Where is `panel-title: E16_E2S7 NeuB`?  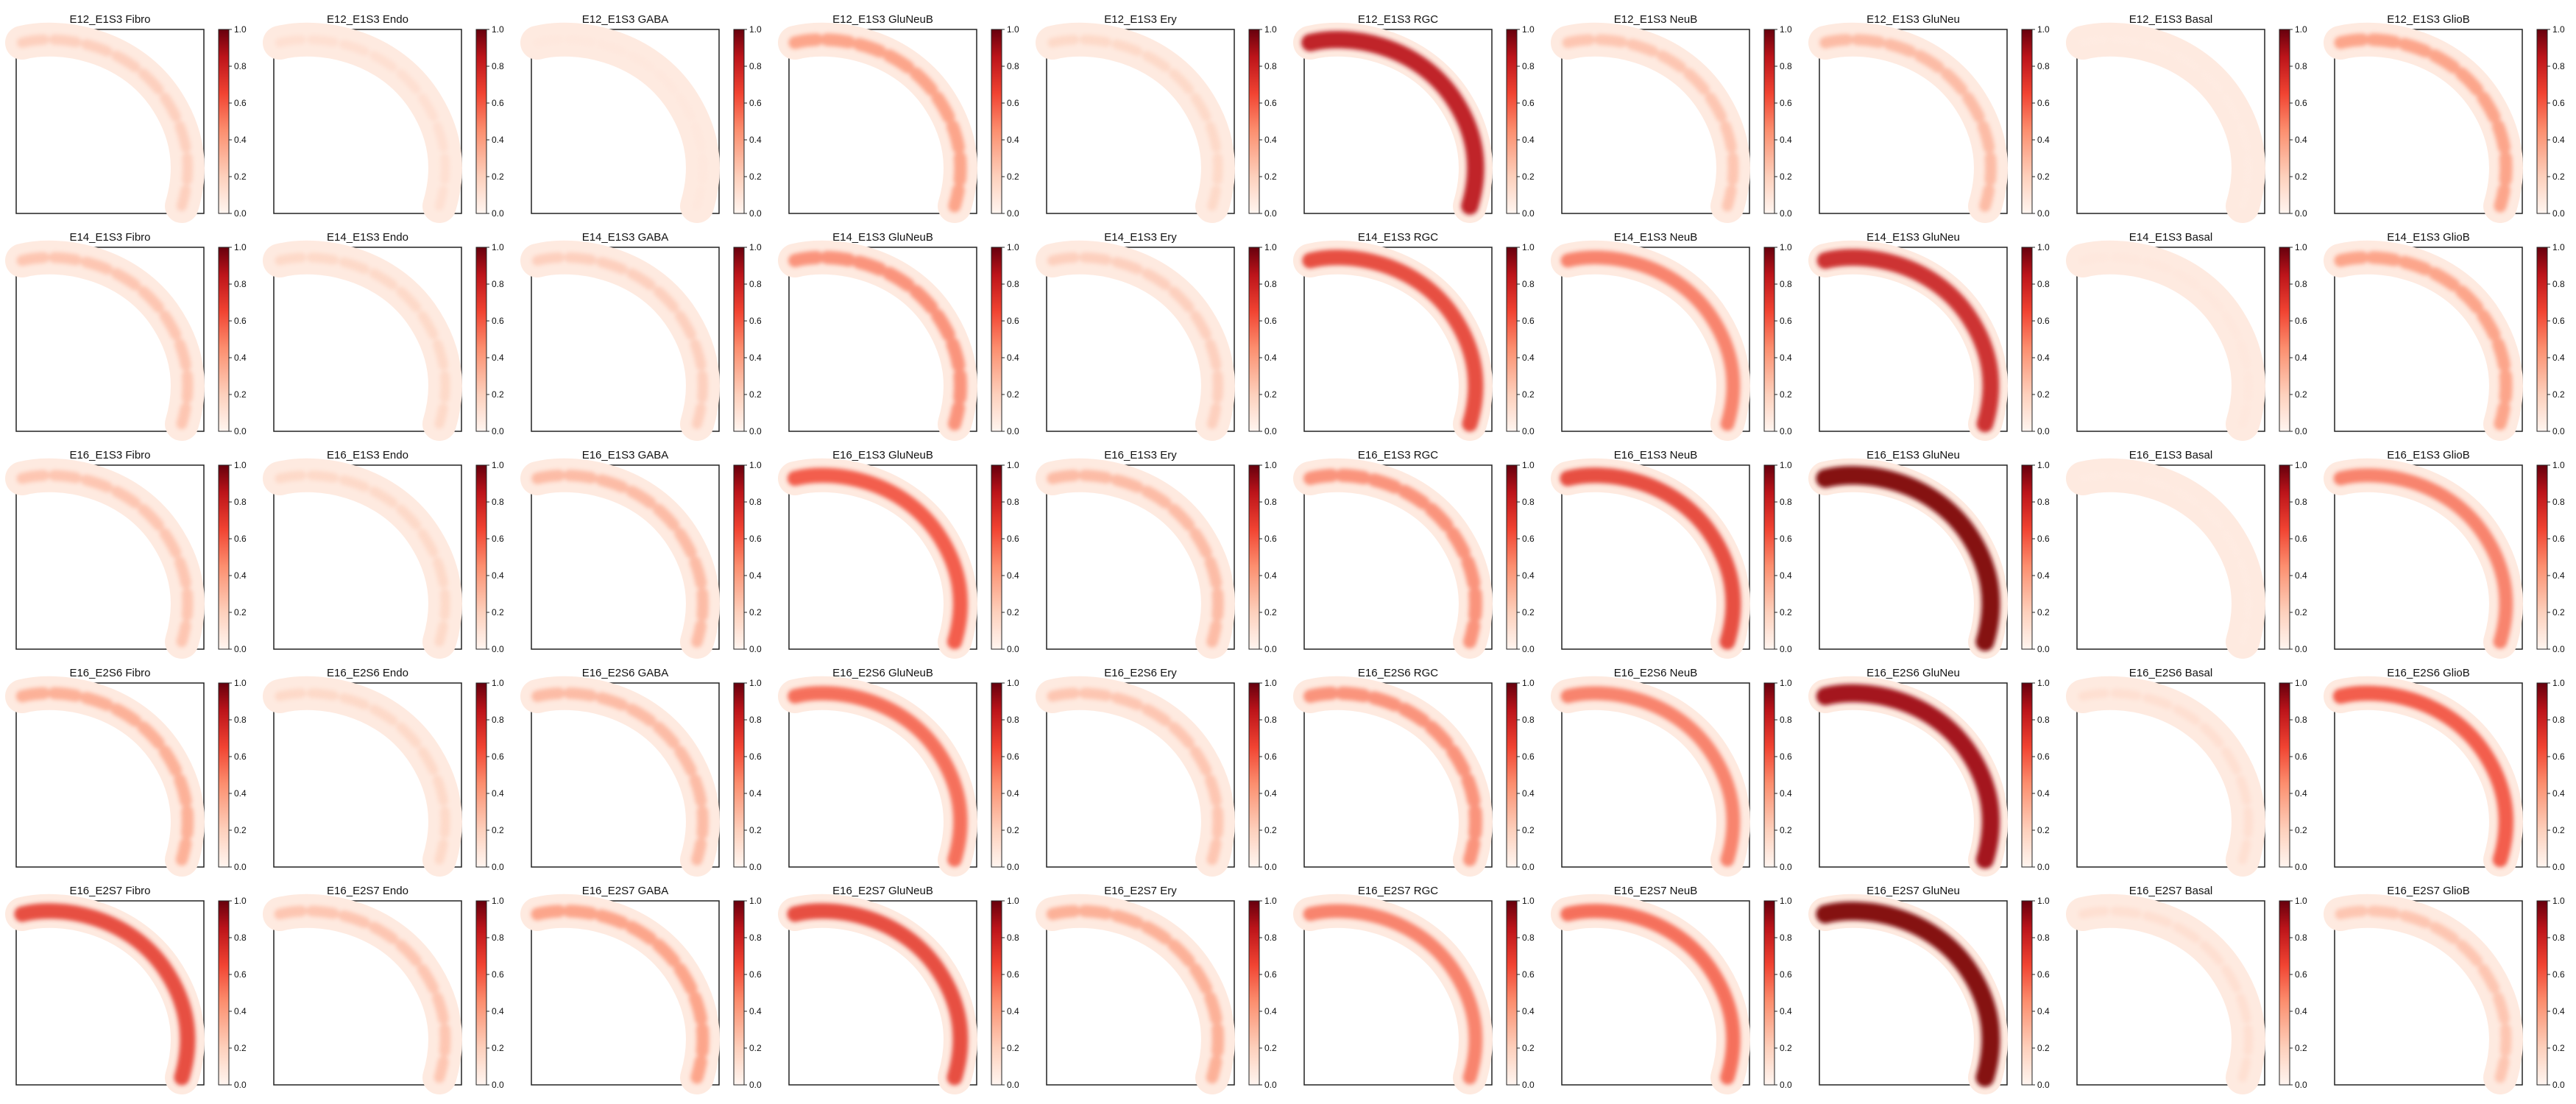 panel-title: E16_E2S7 NeuB is located at coordinates (1655, 891).